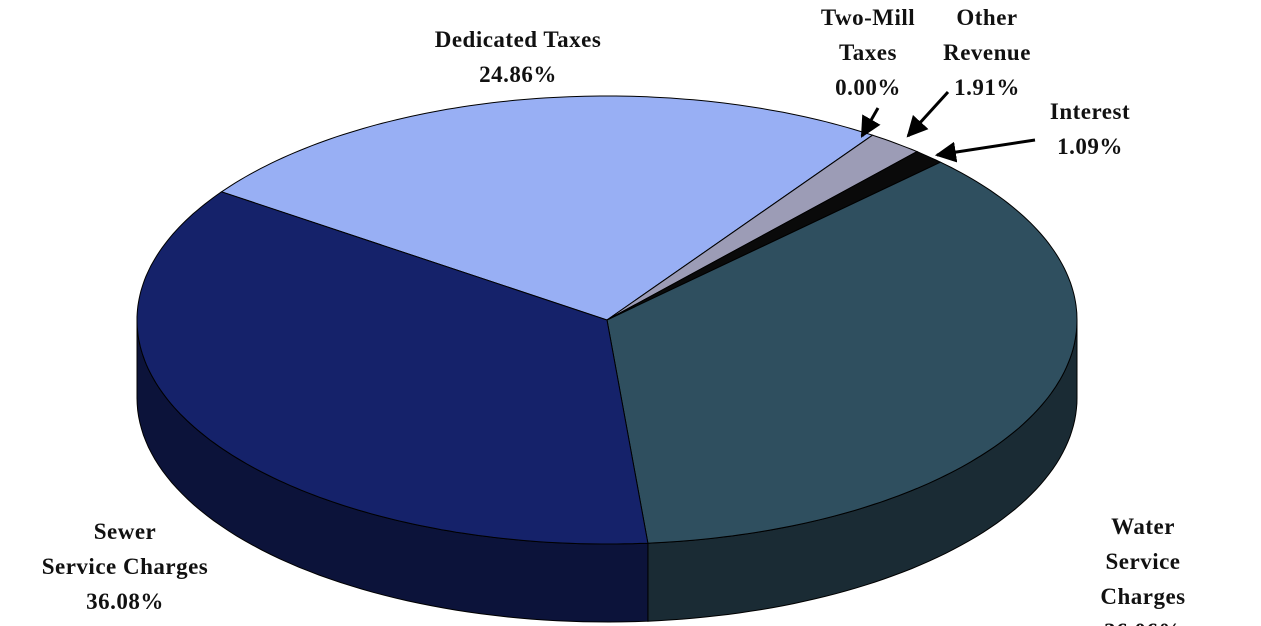  I want to click on slice-label: Sewer Service Charges 36.08%, so click(125, 566).